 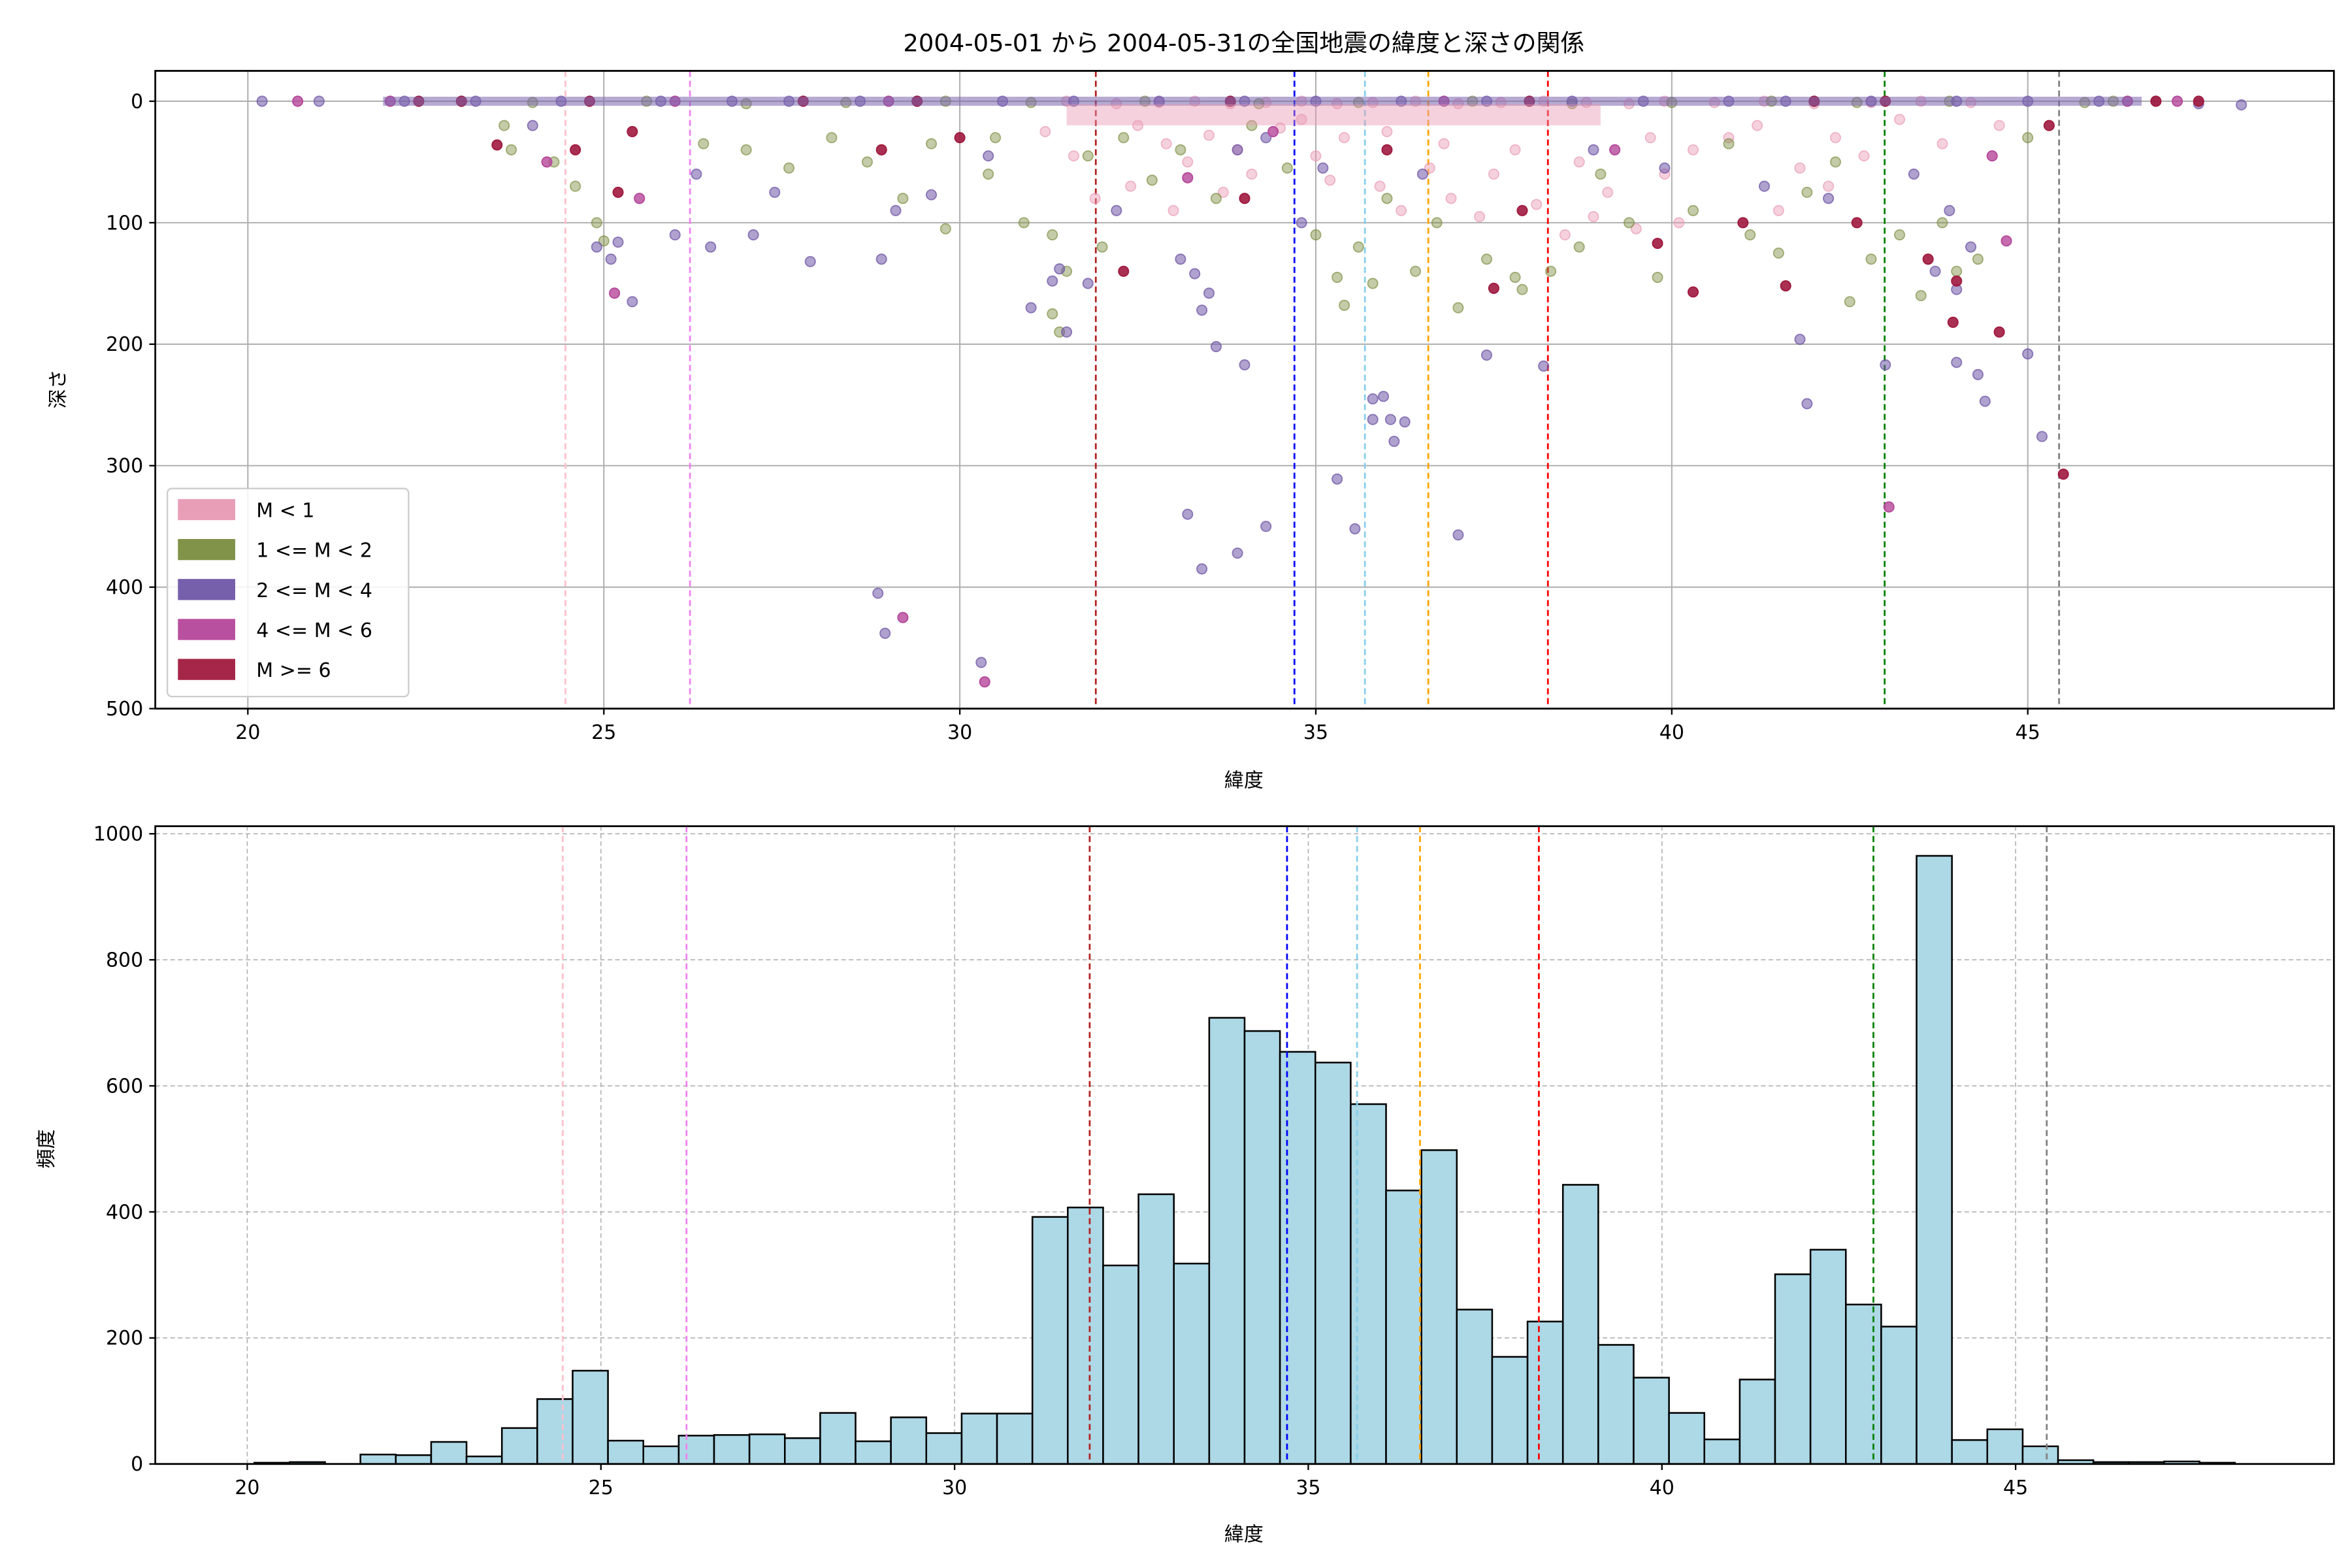 What do you see at coordinates (314, 630) in the screenshot?
I see `legend-label: 4 <= M < 6` at bounding box center [314, 630].